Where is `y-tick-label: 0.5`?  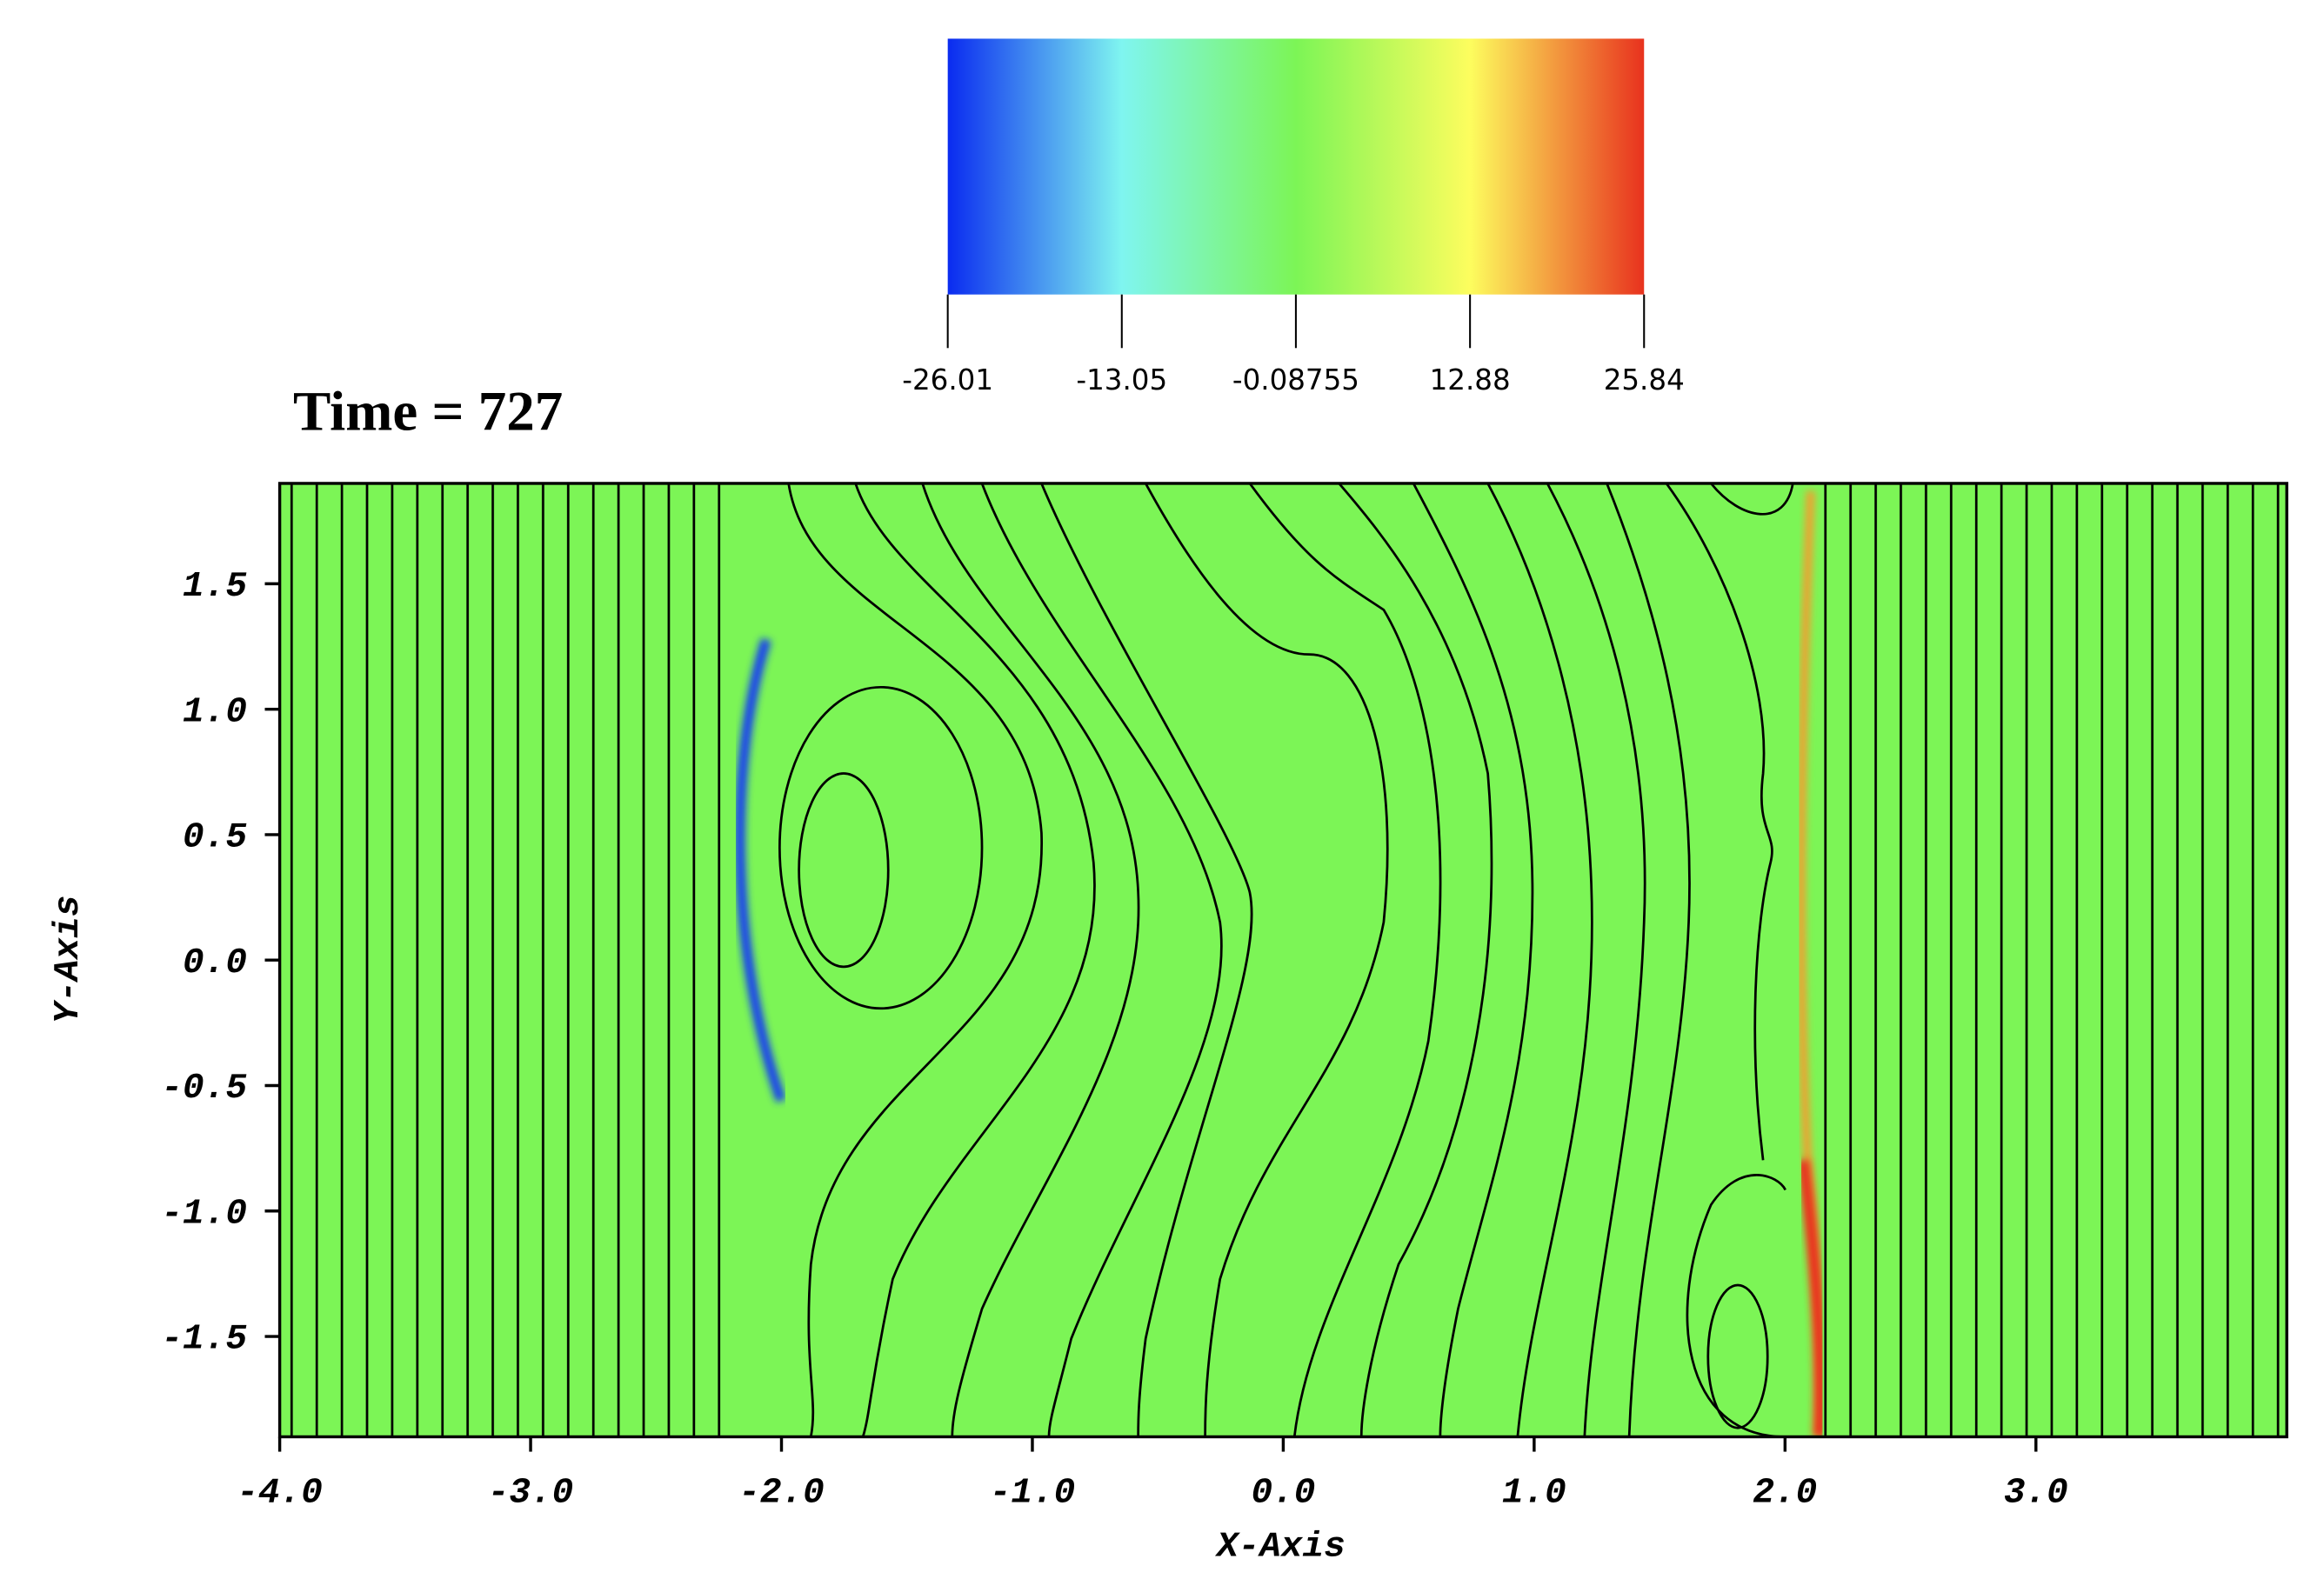 y-tick-label: 0.5 is located at coordinates (215, 838).